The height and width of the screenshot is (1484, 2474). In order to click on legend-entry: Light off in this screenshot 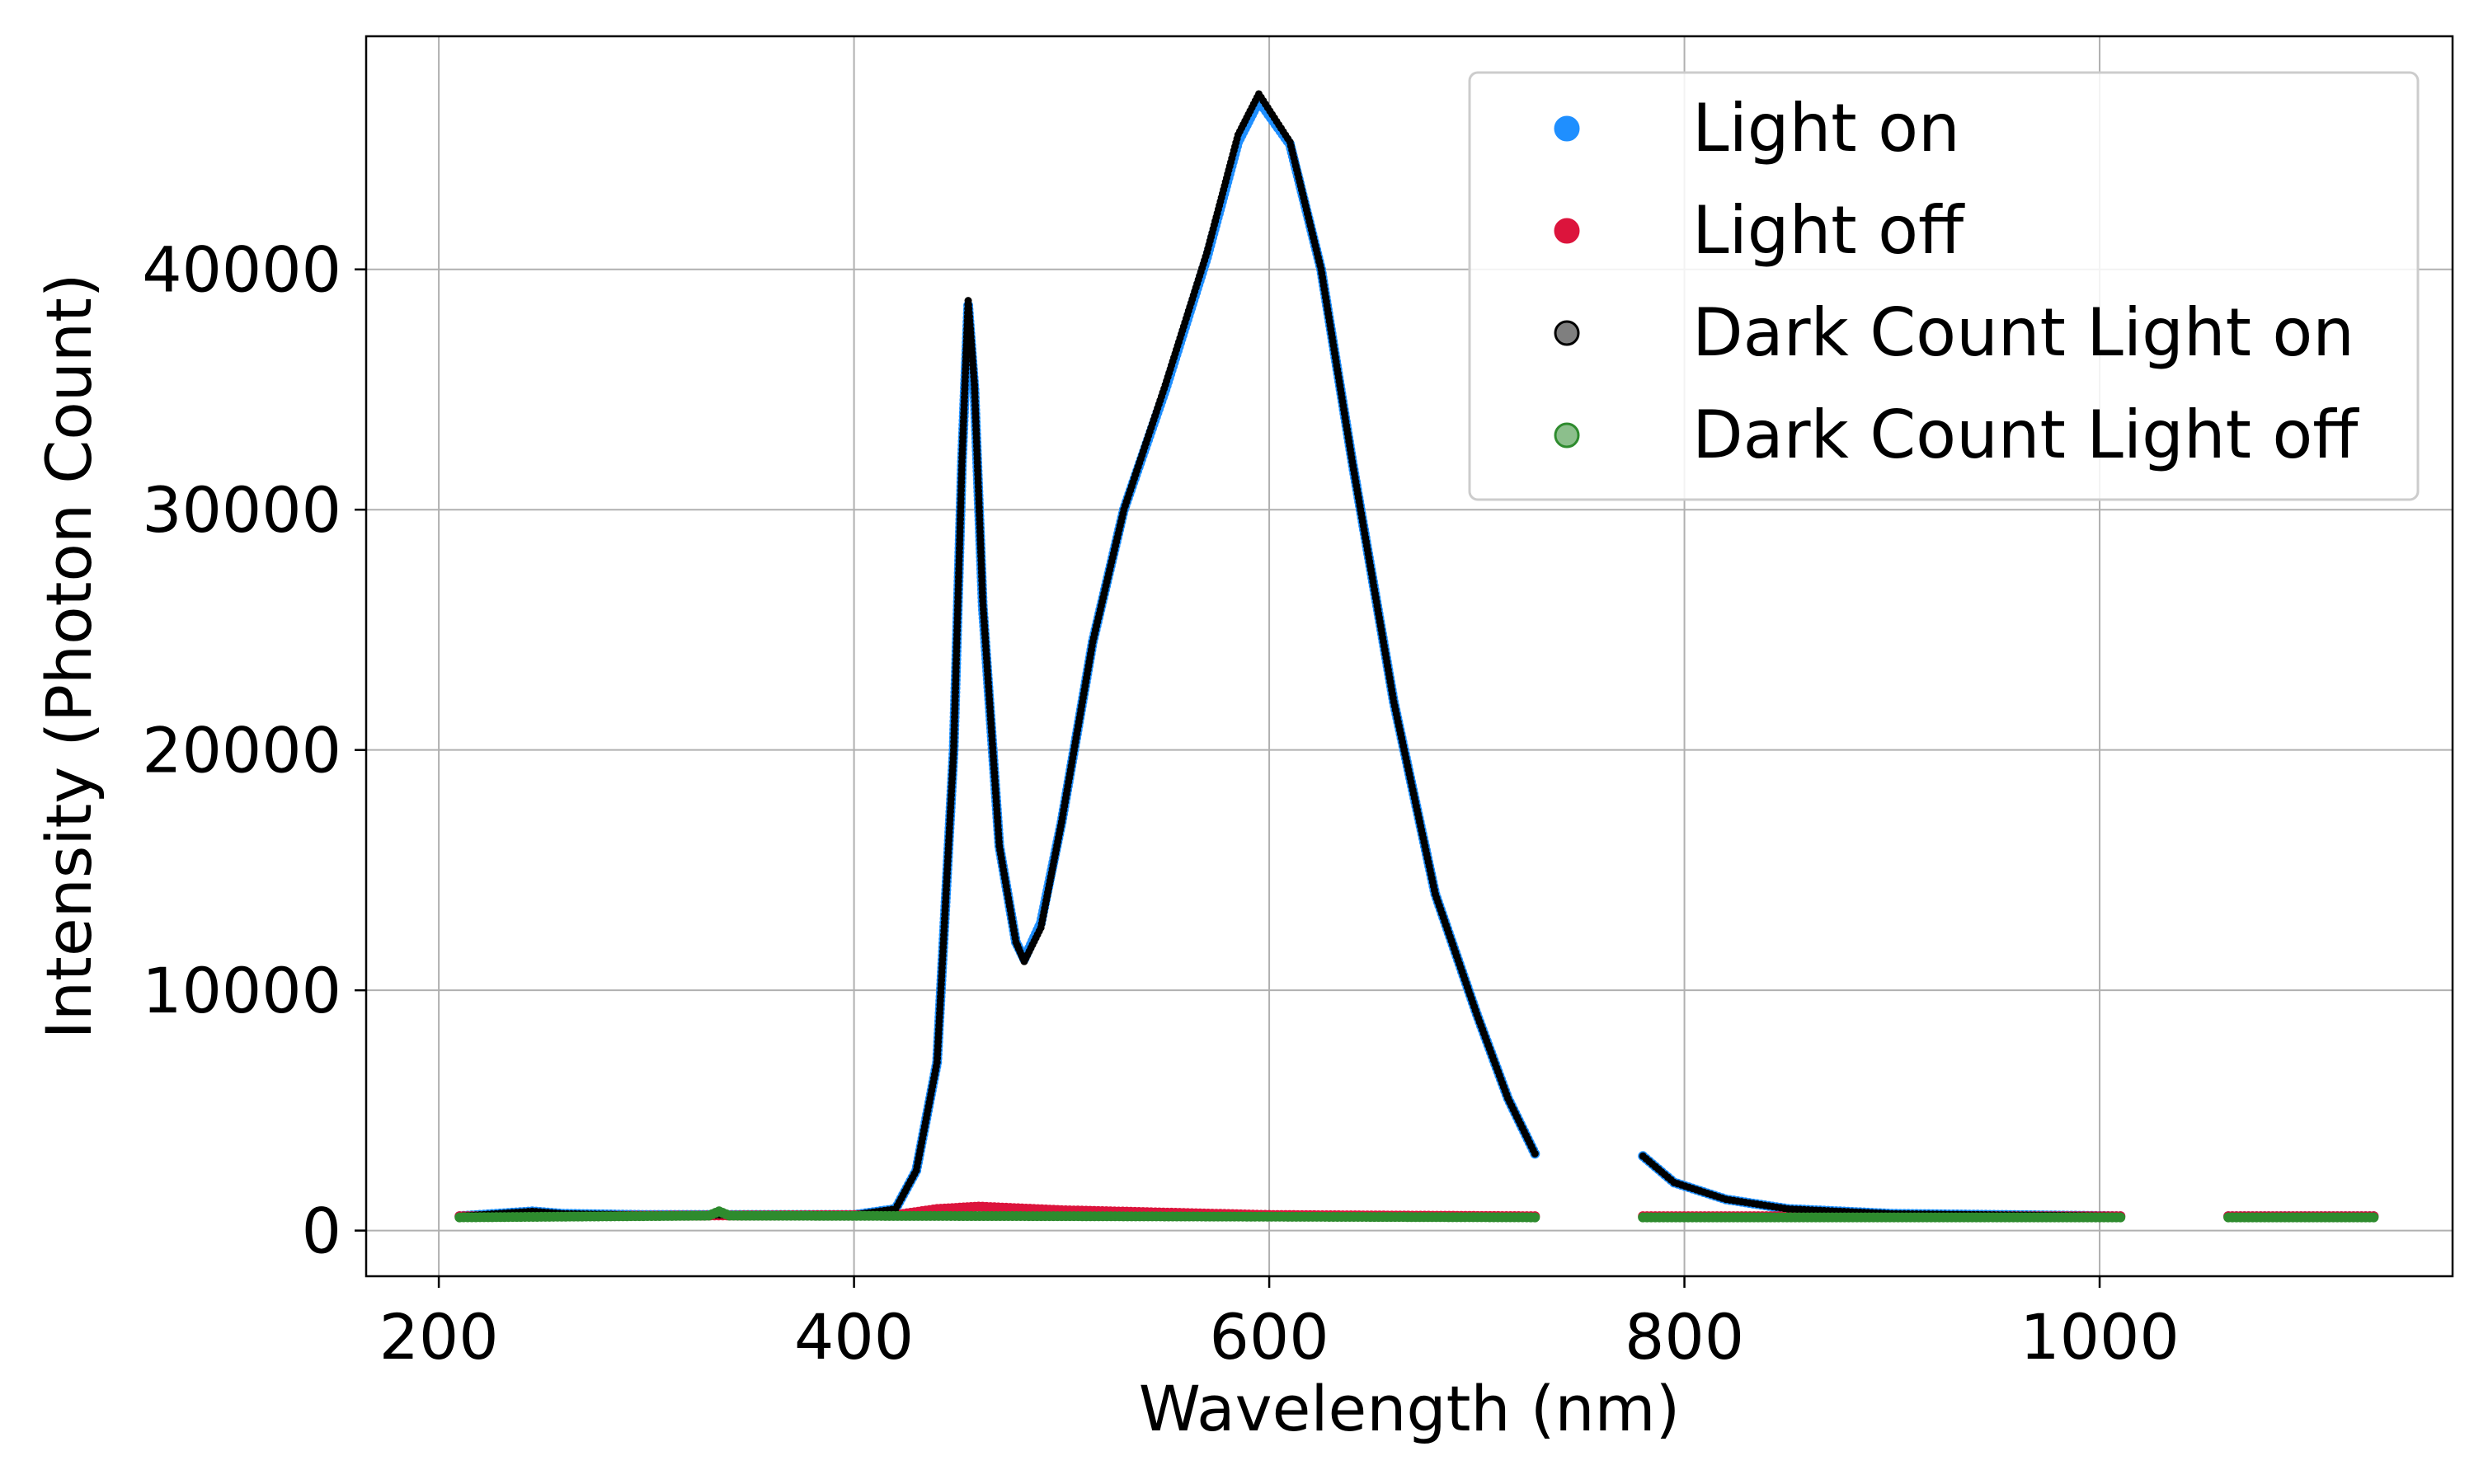, I will do `click(1759, 230)`.